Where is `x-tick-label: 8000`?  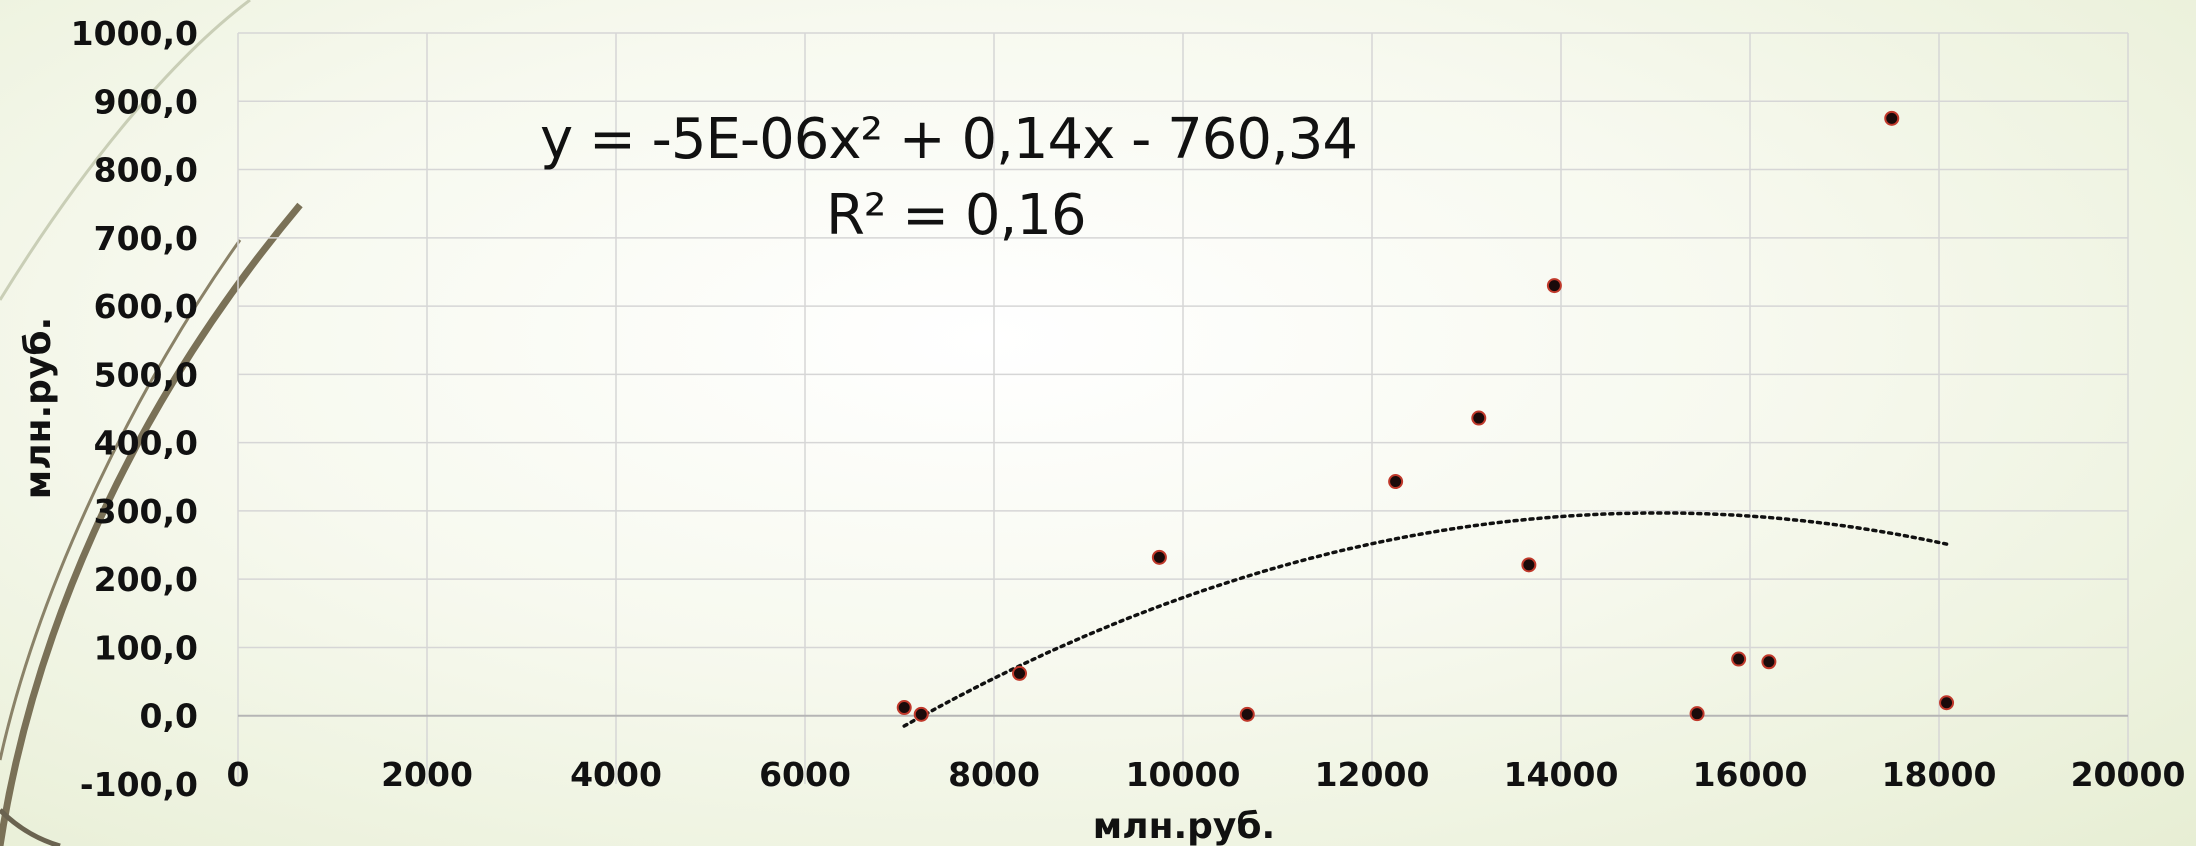 x-tick-label: 8000 is located at coordinates (994, 774).